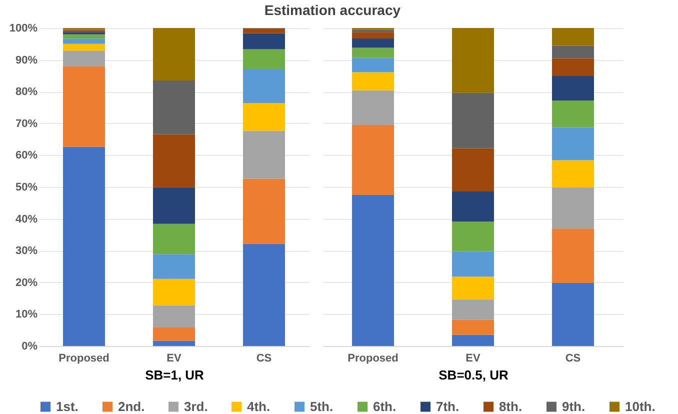  I want to click on legend-label: 7th., so click(448, 406).